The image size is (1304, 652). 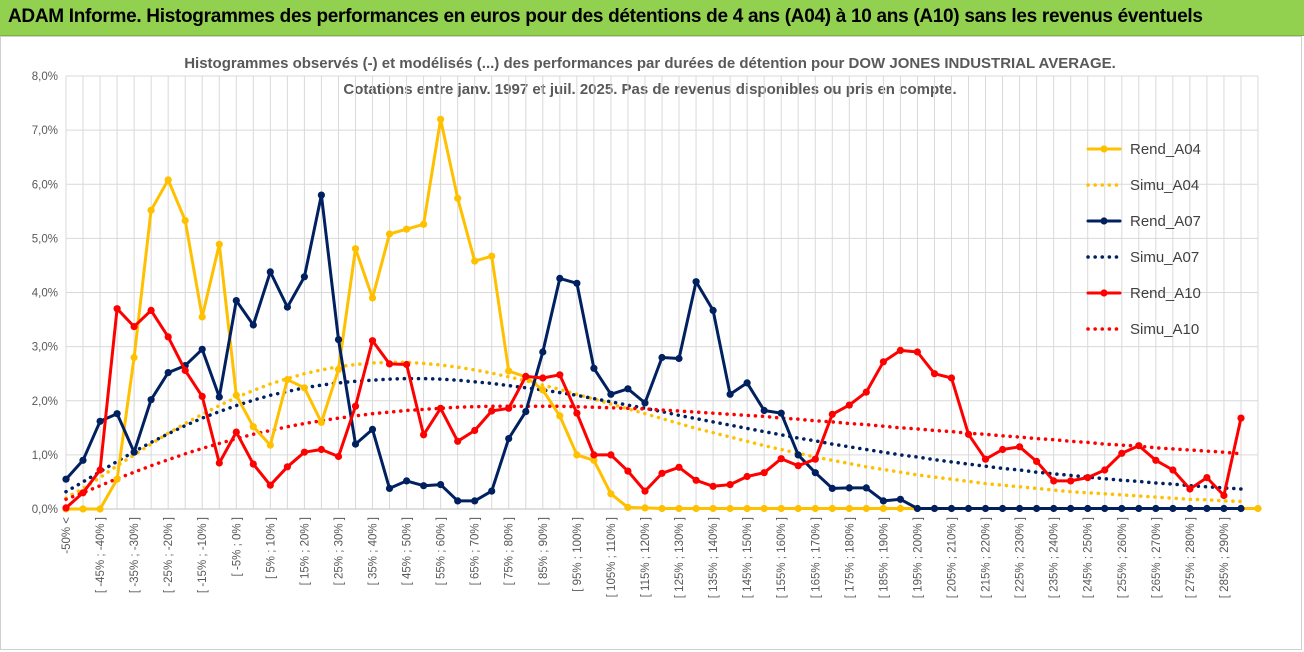 I want to click on x-tick-label: -50% <, so click(x=67, y=535).